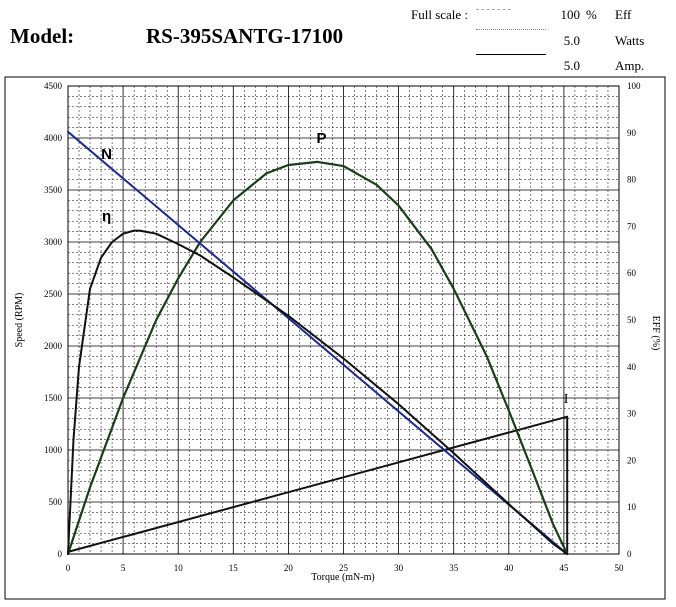  Describe the element at coordinates (509, 568) in the screenshot. I see `x-tick-label: 40` at that location.